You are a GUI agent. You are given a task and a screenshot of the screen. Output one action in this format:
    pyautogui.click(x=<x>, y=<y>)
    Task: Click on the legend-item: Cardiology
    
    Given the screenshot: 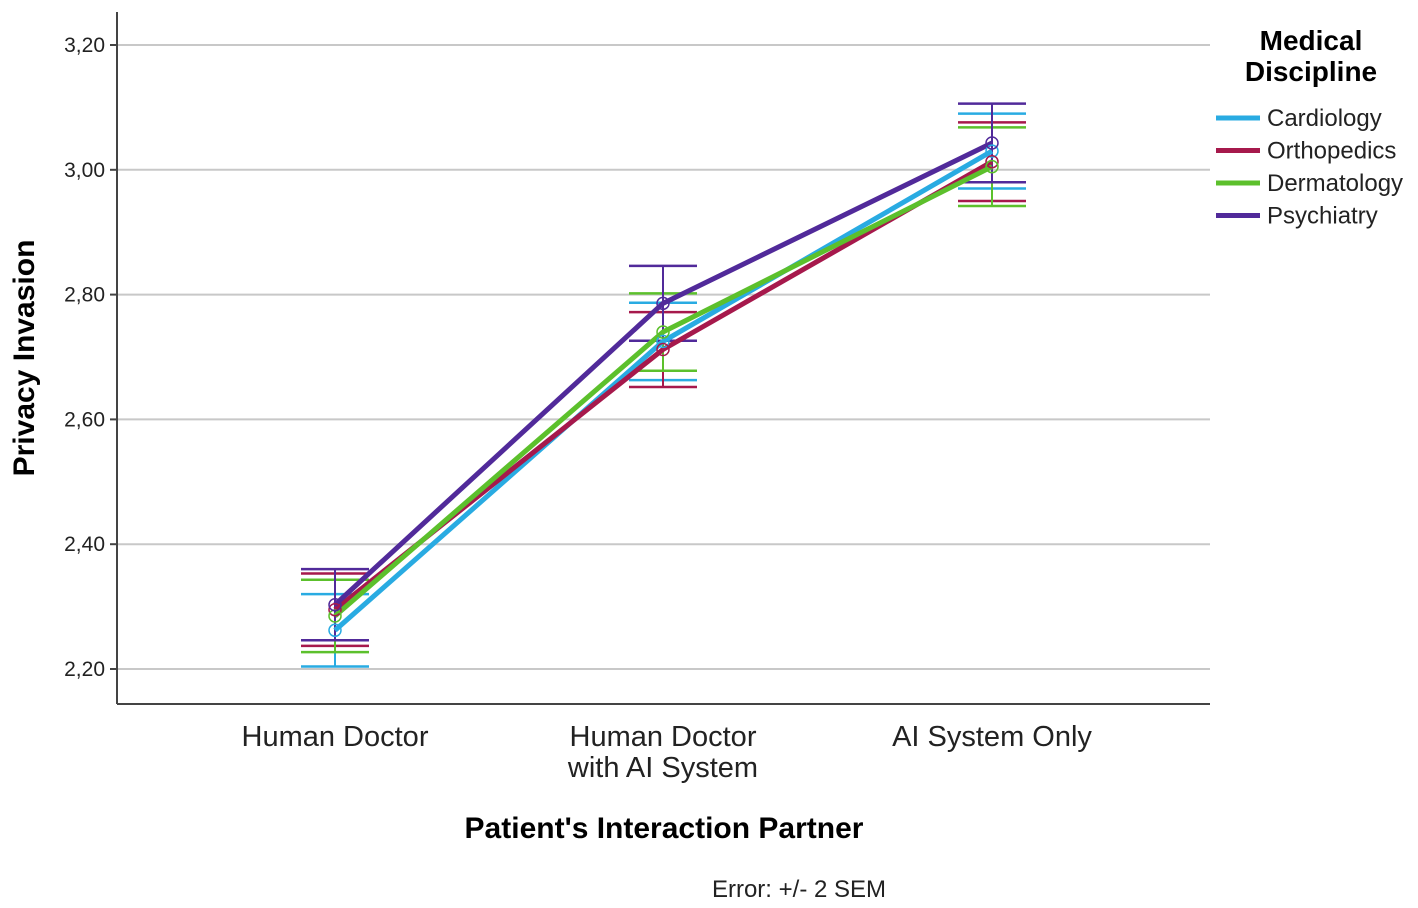 What is the action you would take?
    pyautogui.click(x=1299, y=118)
    